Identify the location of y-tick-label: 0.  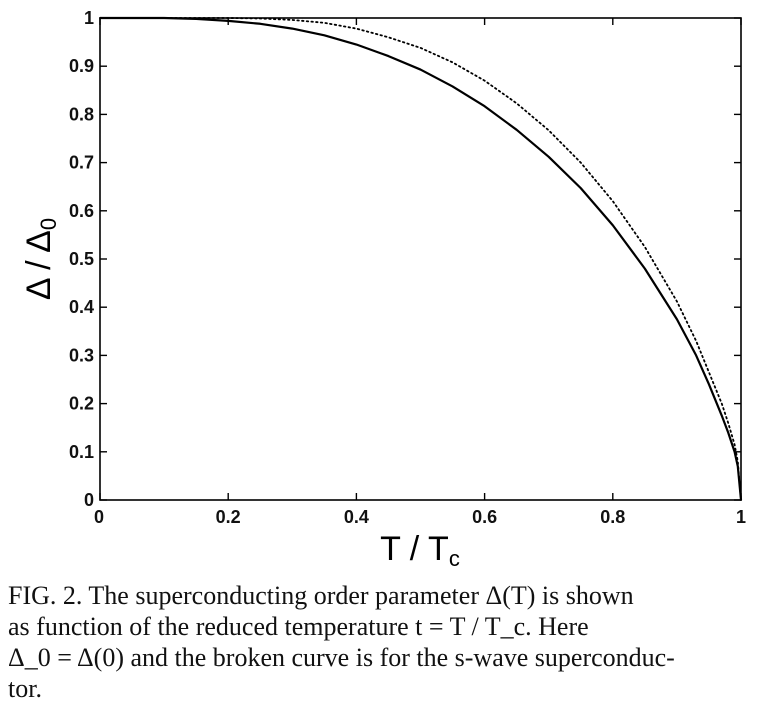
(89, 500).